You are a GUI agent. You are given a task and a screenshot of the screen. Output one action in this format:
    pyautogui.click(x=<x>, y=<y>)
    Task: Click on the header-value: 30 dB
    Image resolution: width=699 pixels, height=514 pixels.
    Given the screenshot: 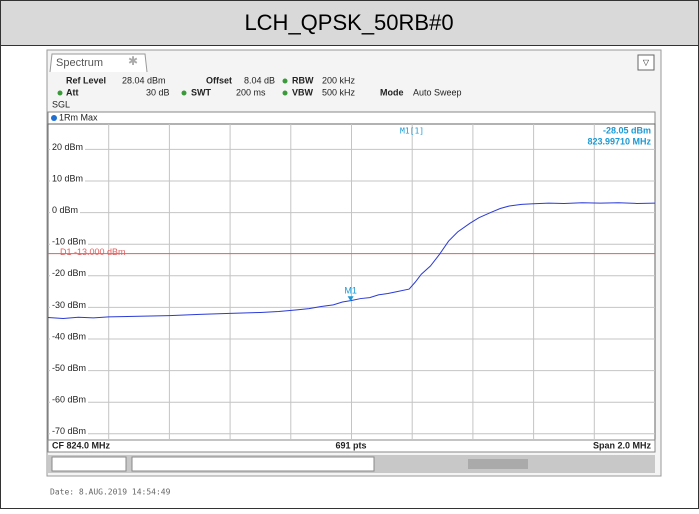 What is the action you would take?
    pyautogui.click(x=158, y=92)
    